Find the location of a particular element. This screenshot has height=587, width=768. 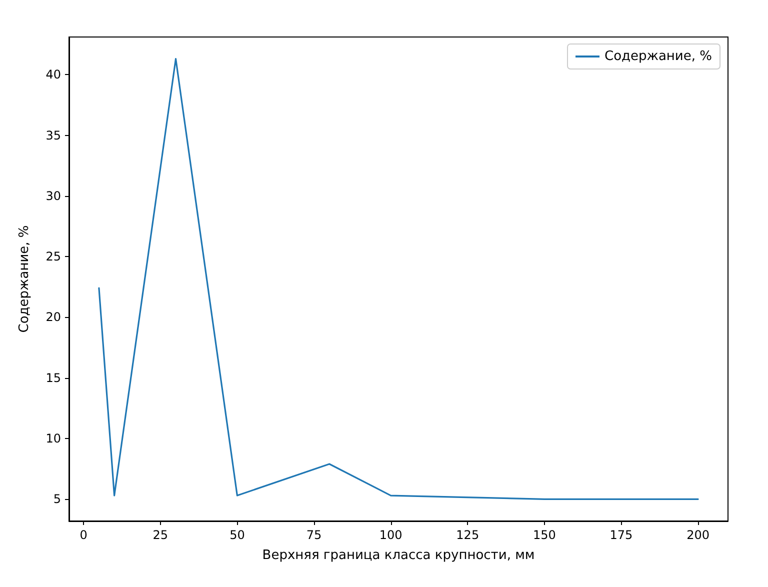

y-tick-label: 5 is located at coordinates (57, 499).